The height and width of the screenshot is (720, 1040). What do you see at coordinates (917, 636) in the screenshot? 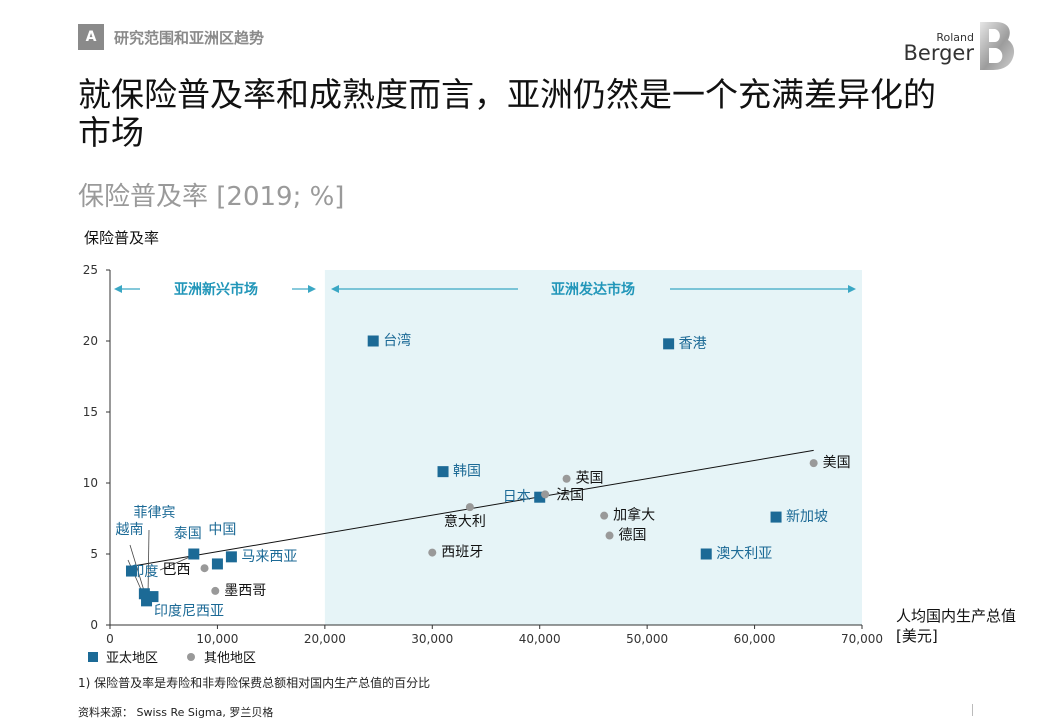
I see `x-axis-unit: [美元]` at bounding box center [917, 636].